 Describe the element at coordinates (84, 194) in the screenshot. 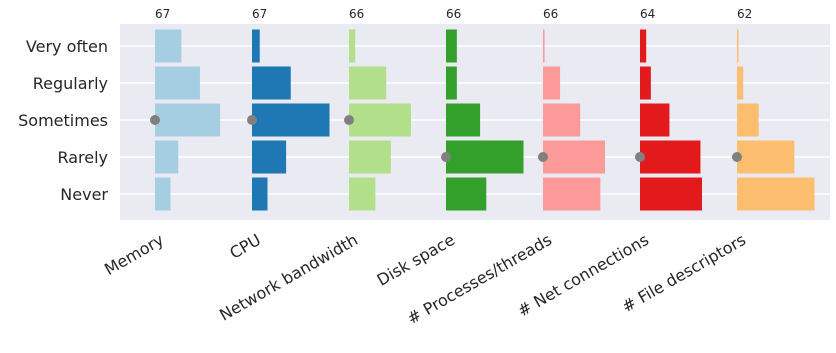

I see `y-tick-label-never: Never` at that location.